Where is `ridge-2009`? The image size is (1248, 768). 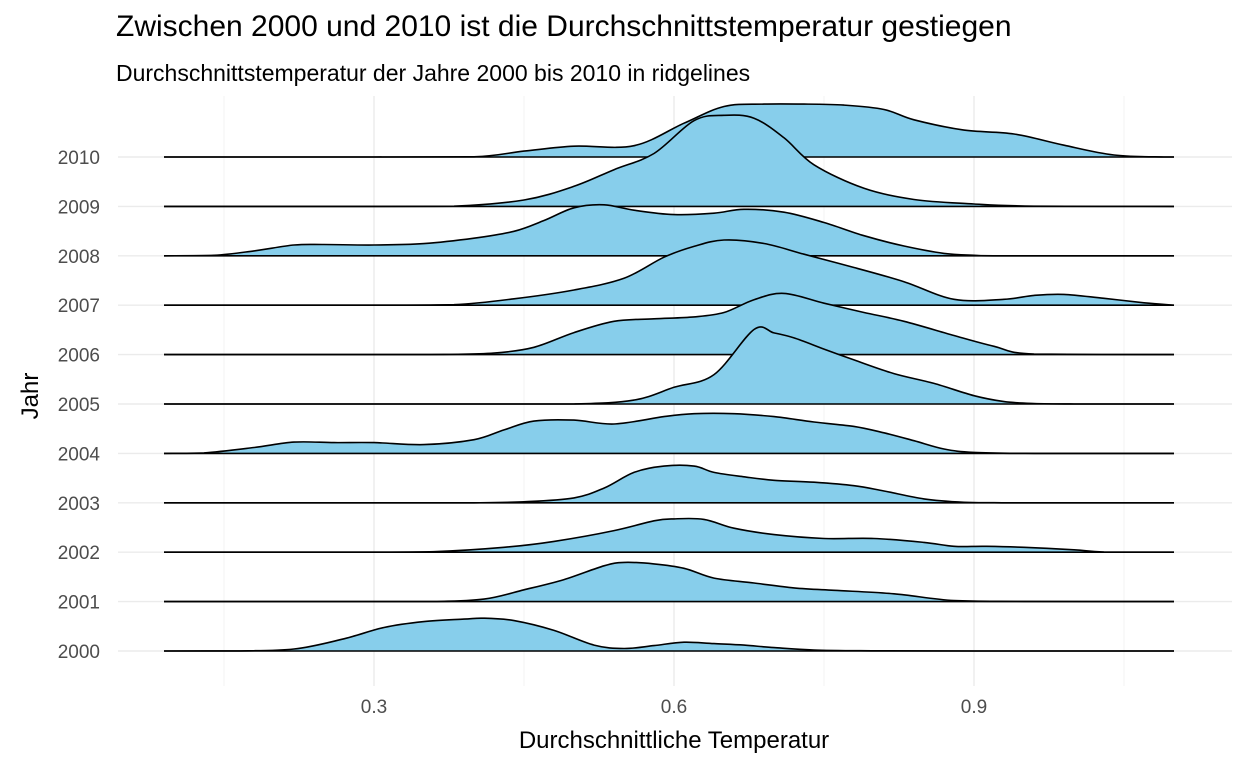
ridge-2009 is located at coordinates (669, 161).